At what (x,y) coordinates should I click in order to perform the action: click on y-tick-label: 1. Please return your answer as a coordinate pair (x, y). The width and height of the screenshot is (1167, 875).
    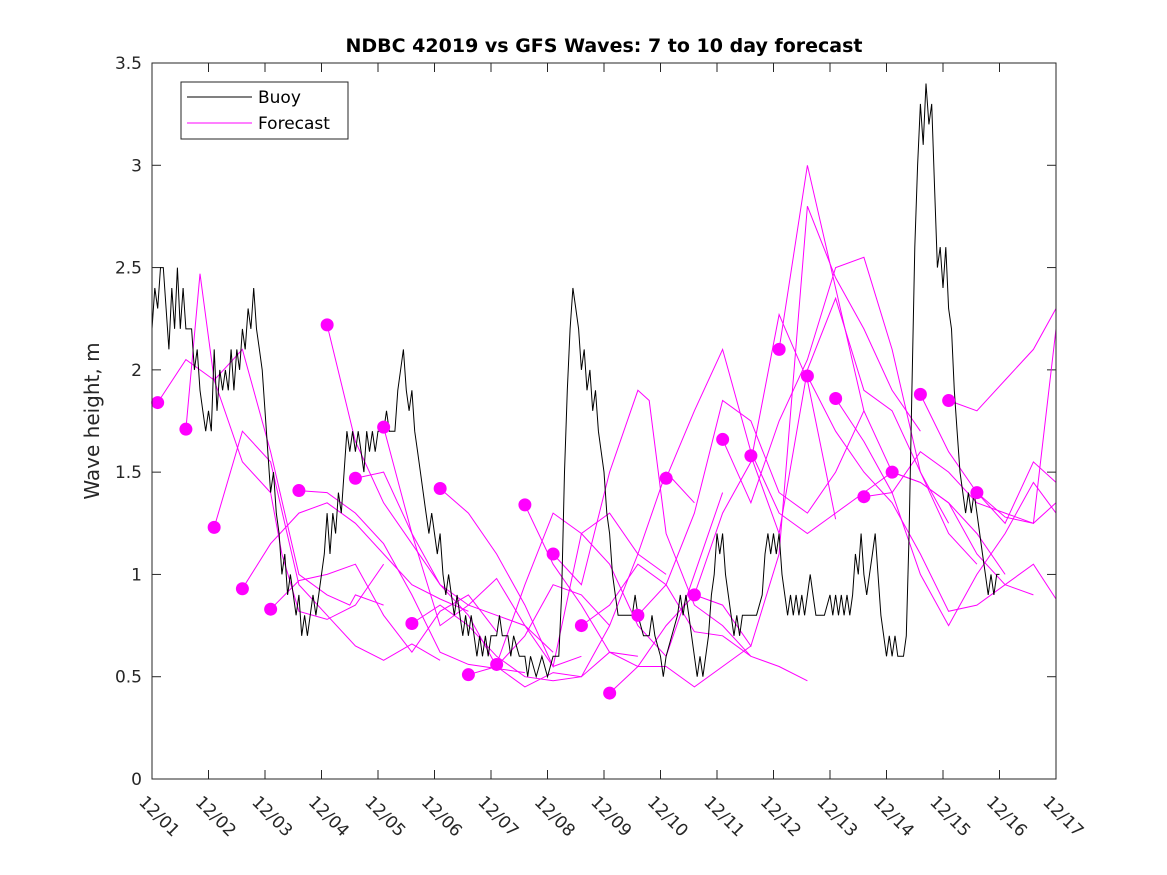
    Looking at the image, I should click on (136, 575).